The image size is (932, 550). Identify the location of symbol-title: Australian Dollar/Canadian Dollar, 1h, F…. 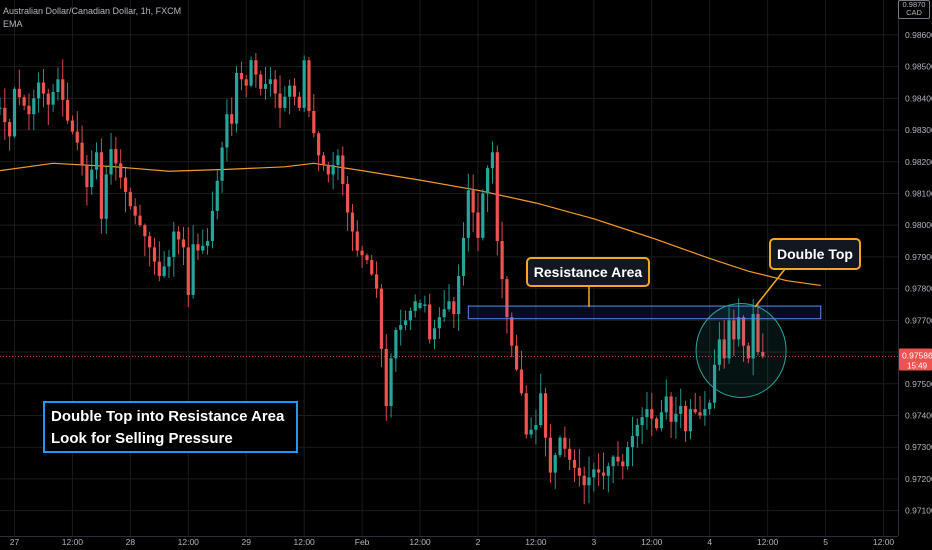
(92, 11).